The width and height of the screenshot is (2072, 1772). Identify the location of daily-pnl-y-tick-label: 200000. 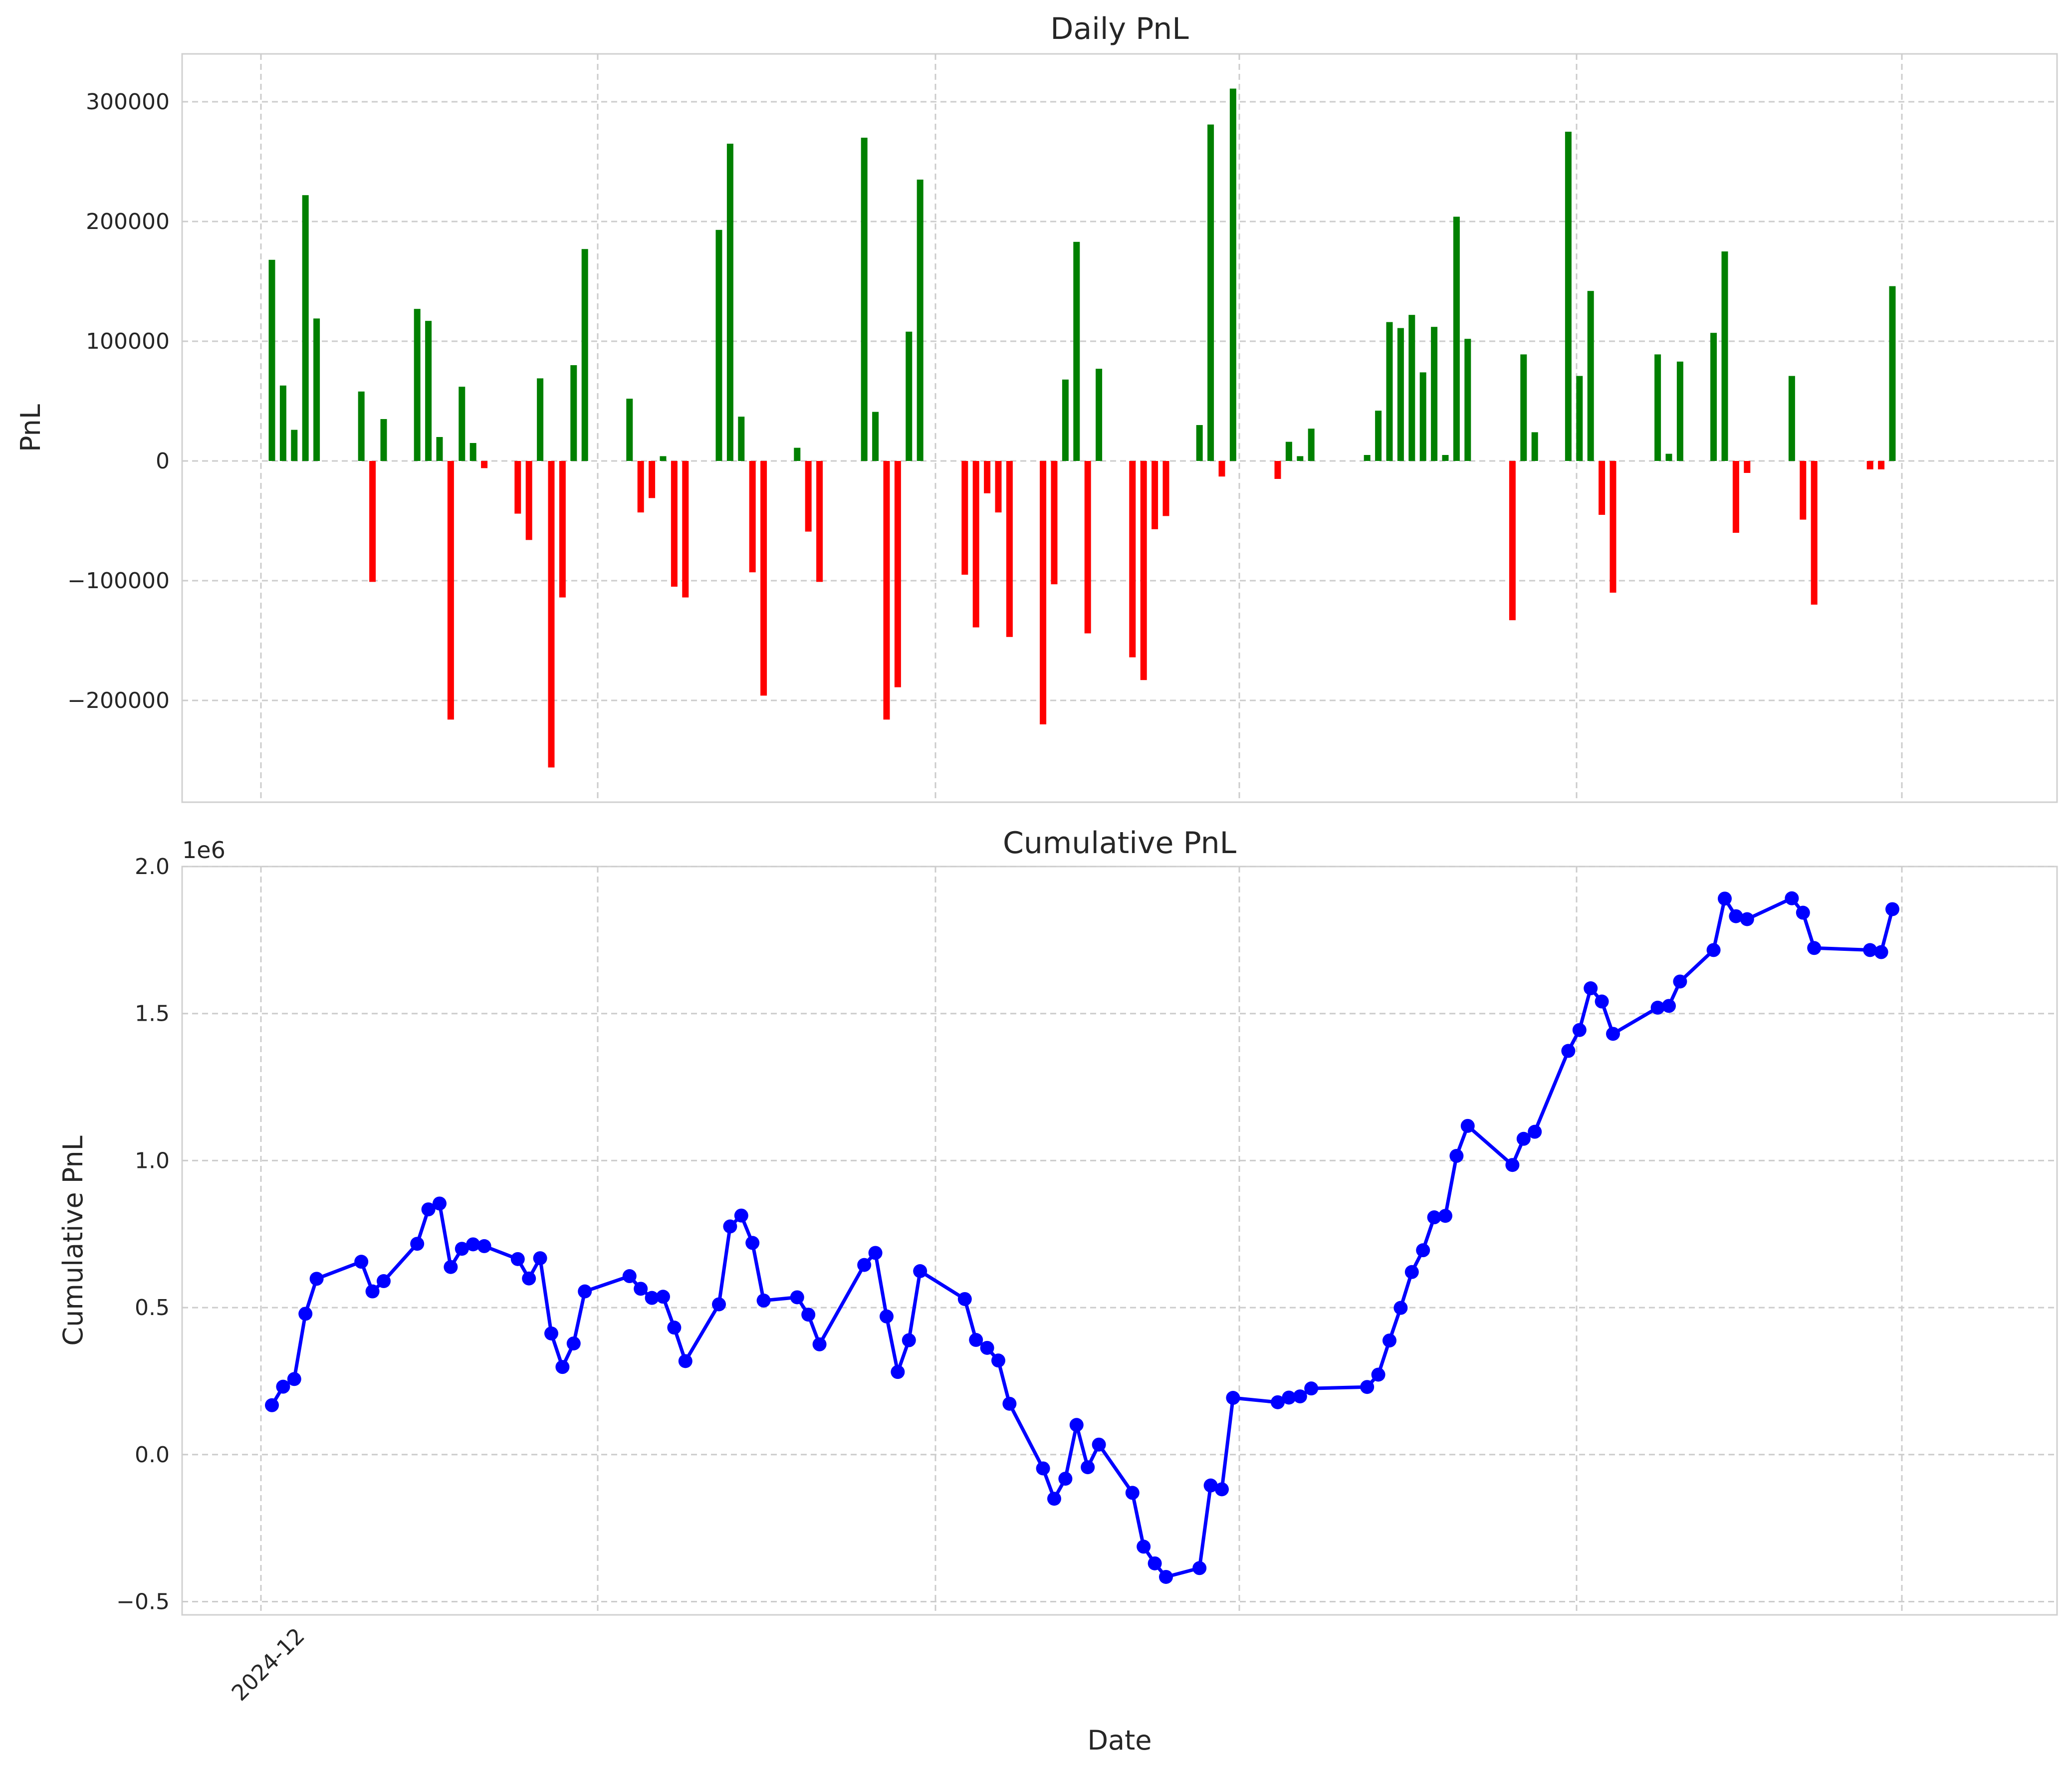
(128, 221).